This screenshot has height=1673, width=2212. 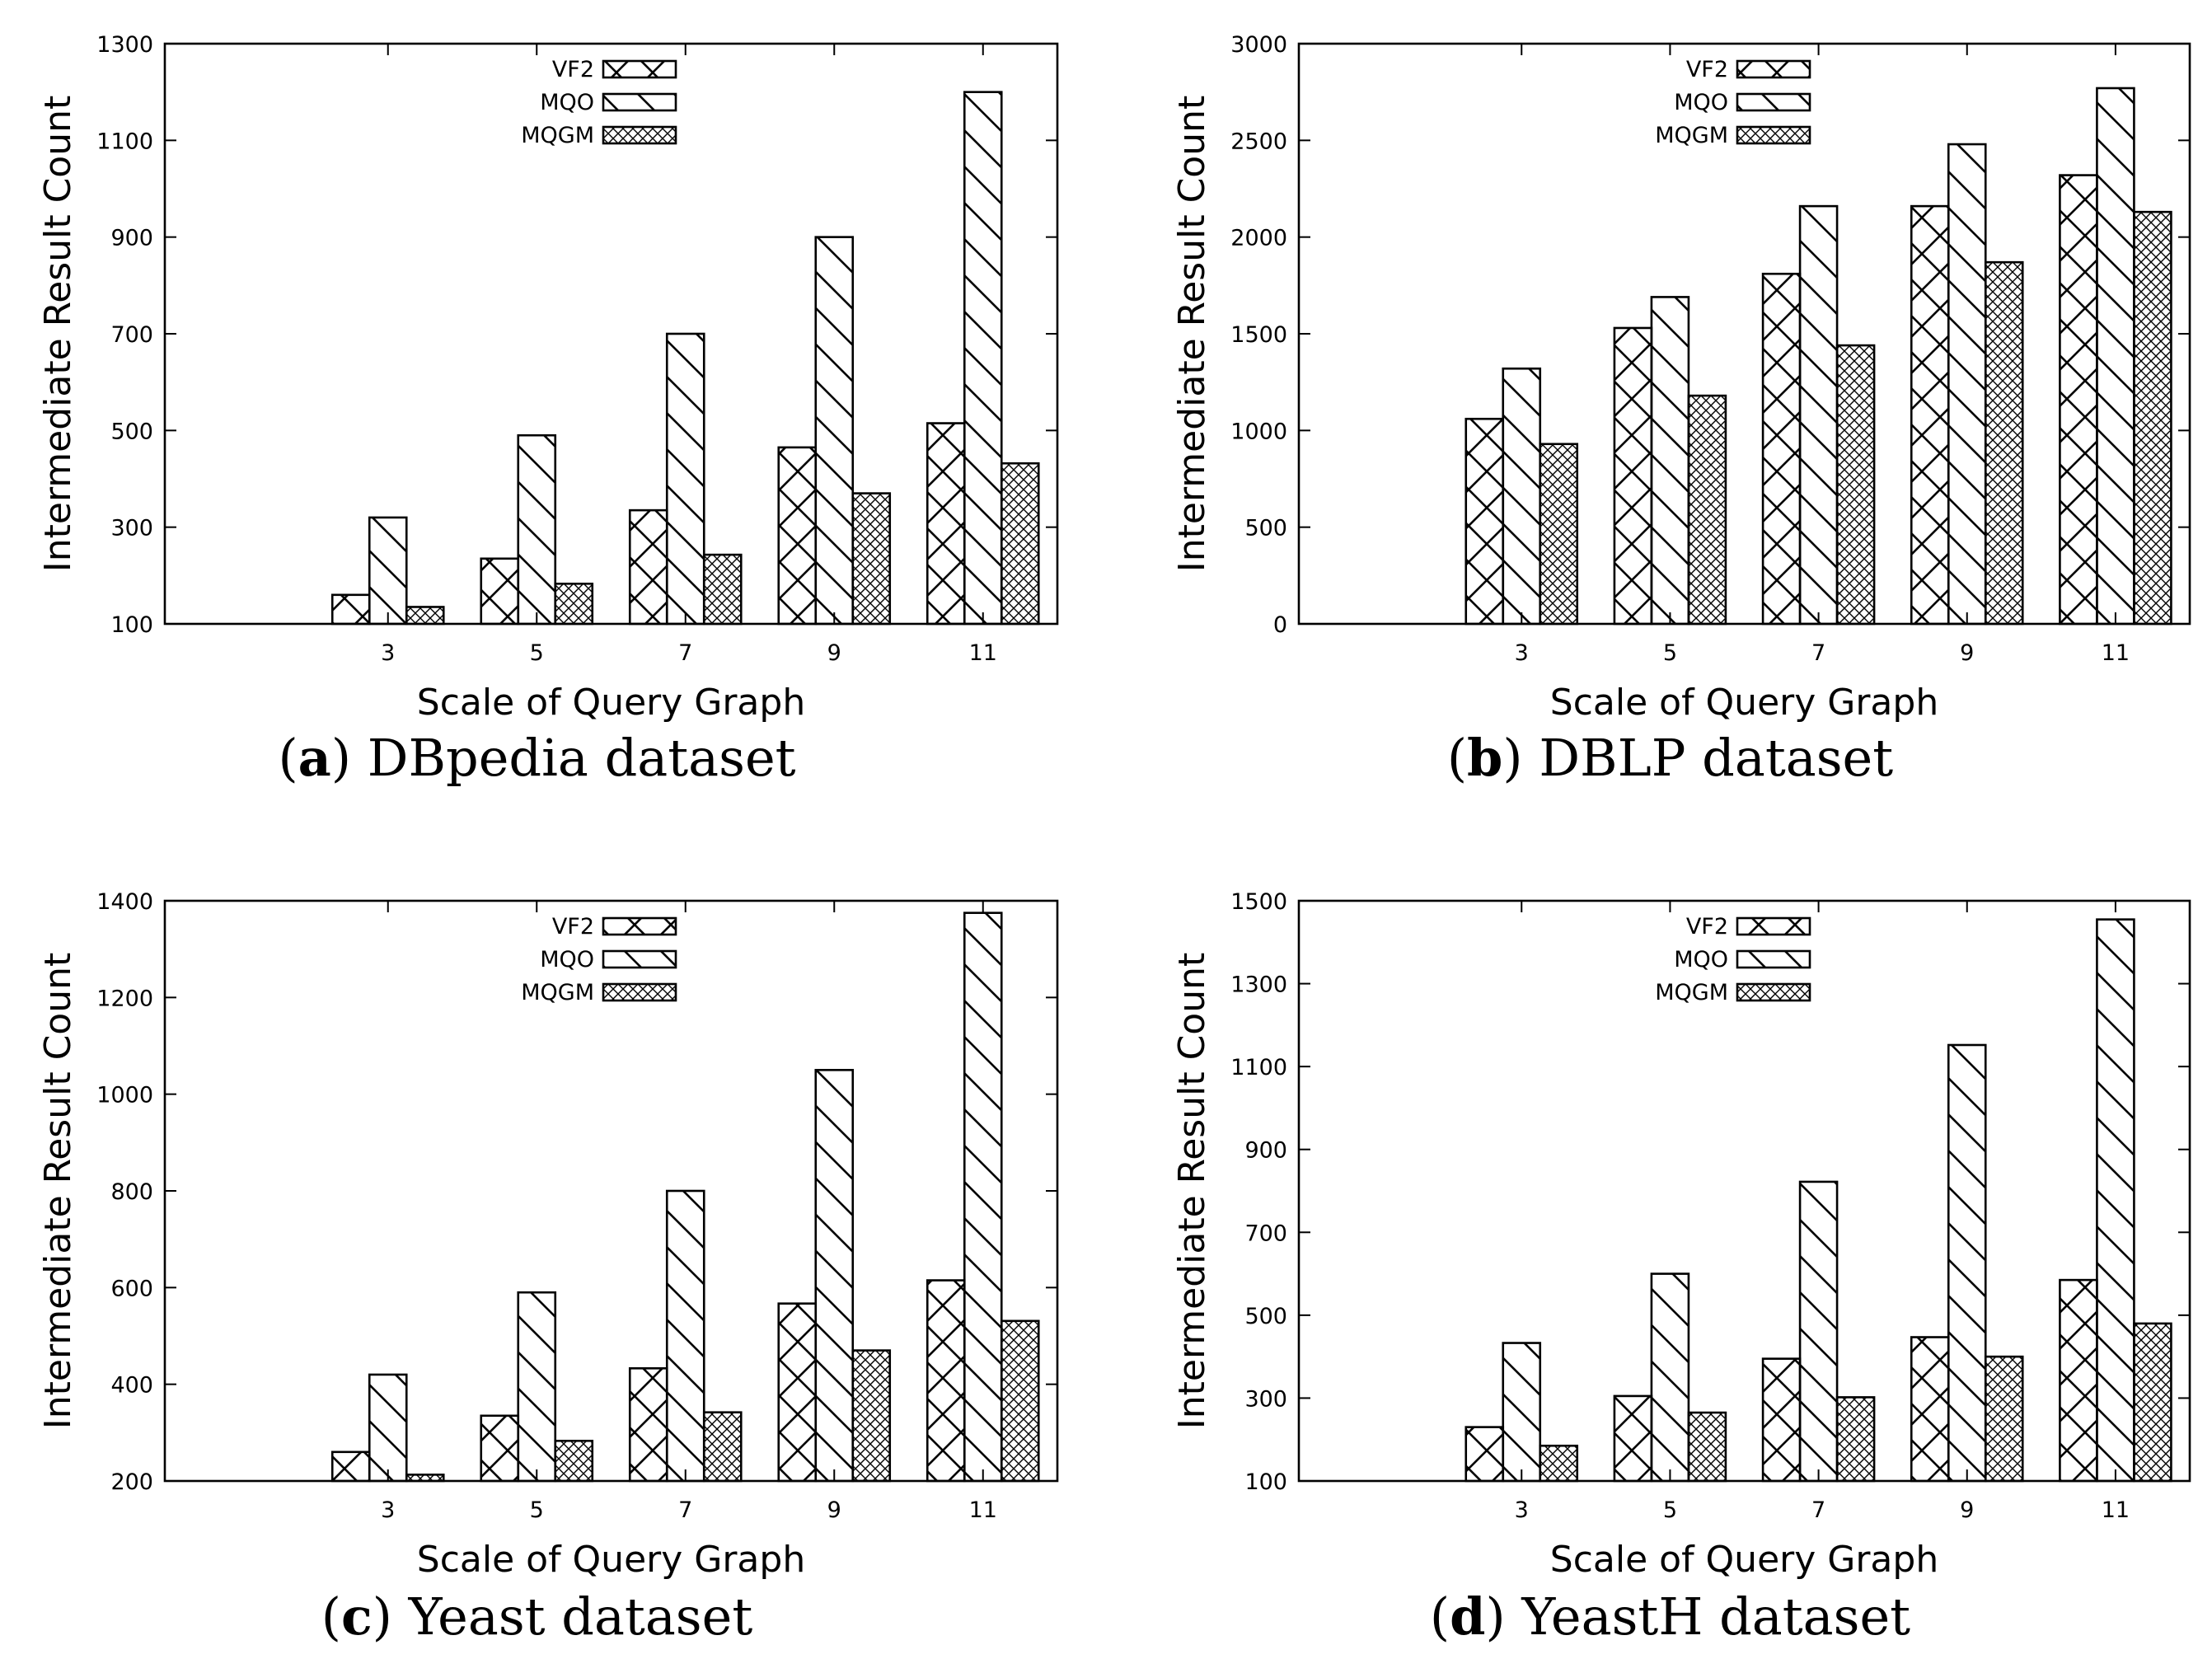 What do you see at coordinates (314, 758) in the screenshot?
I see `caption-letter: a` at bounding box center [314, 758].